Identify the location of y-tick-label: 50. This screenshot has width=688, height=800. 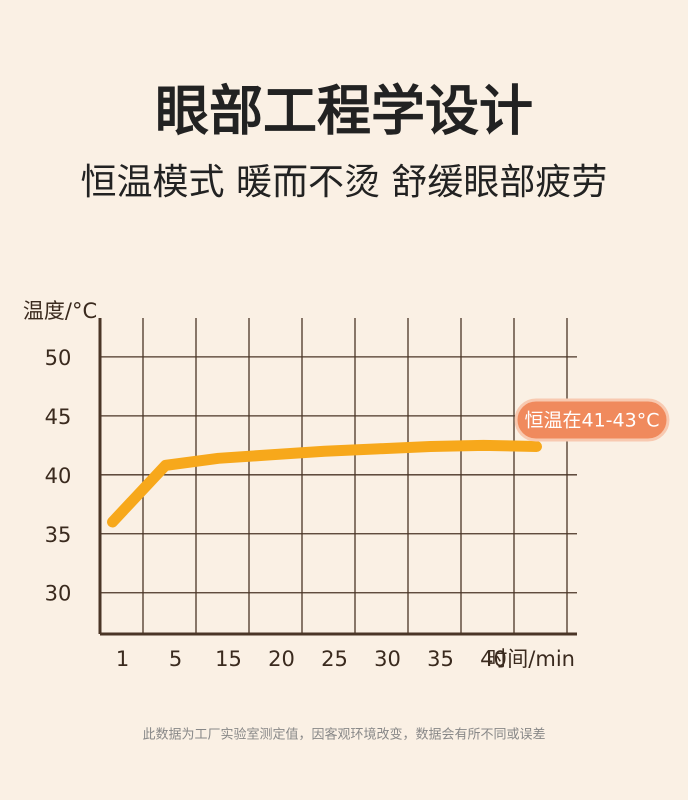
(58, 358).